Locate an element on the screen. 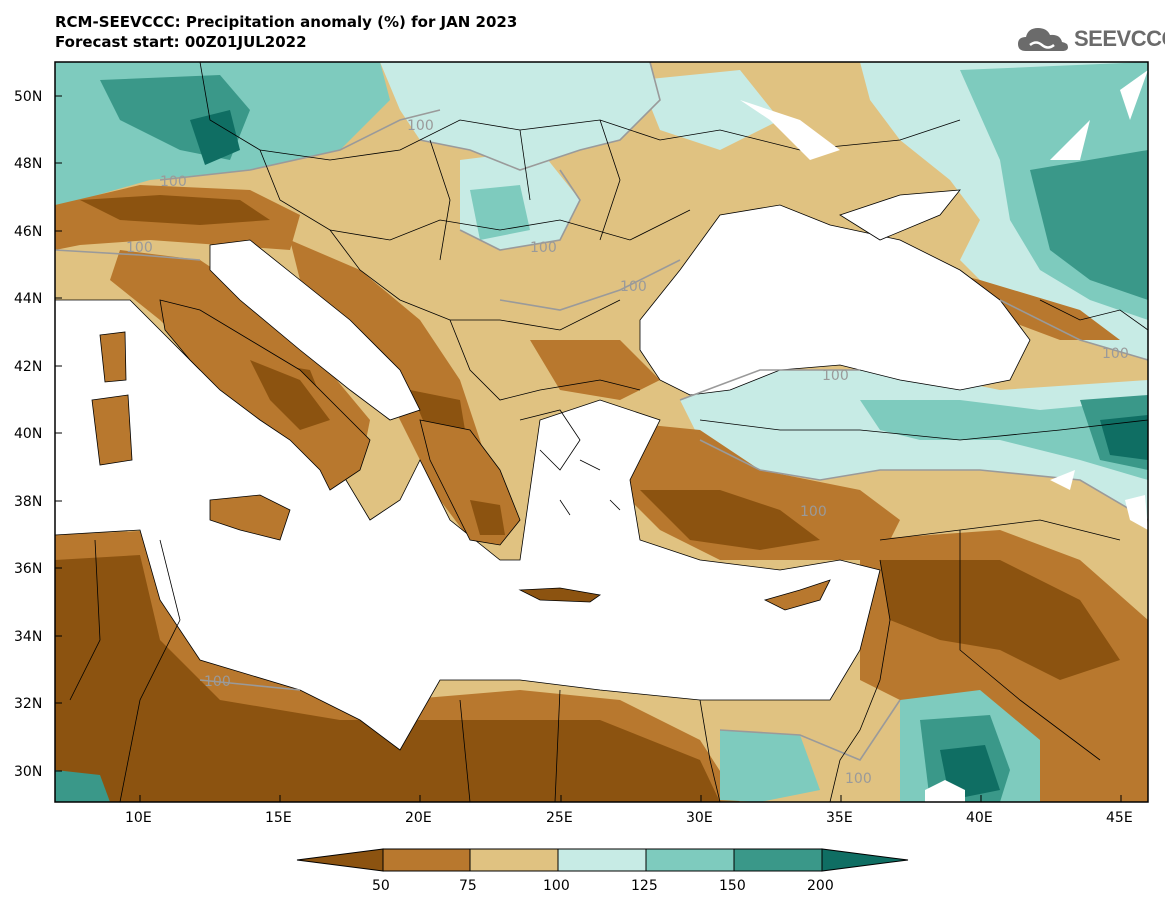 The image size is (1165, 907). lon-tick-label: 40E is located at coordinates (979, 818).